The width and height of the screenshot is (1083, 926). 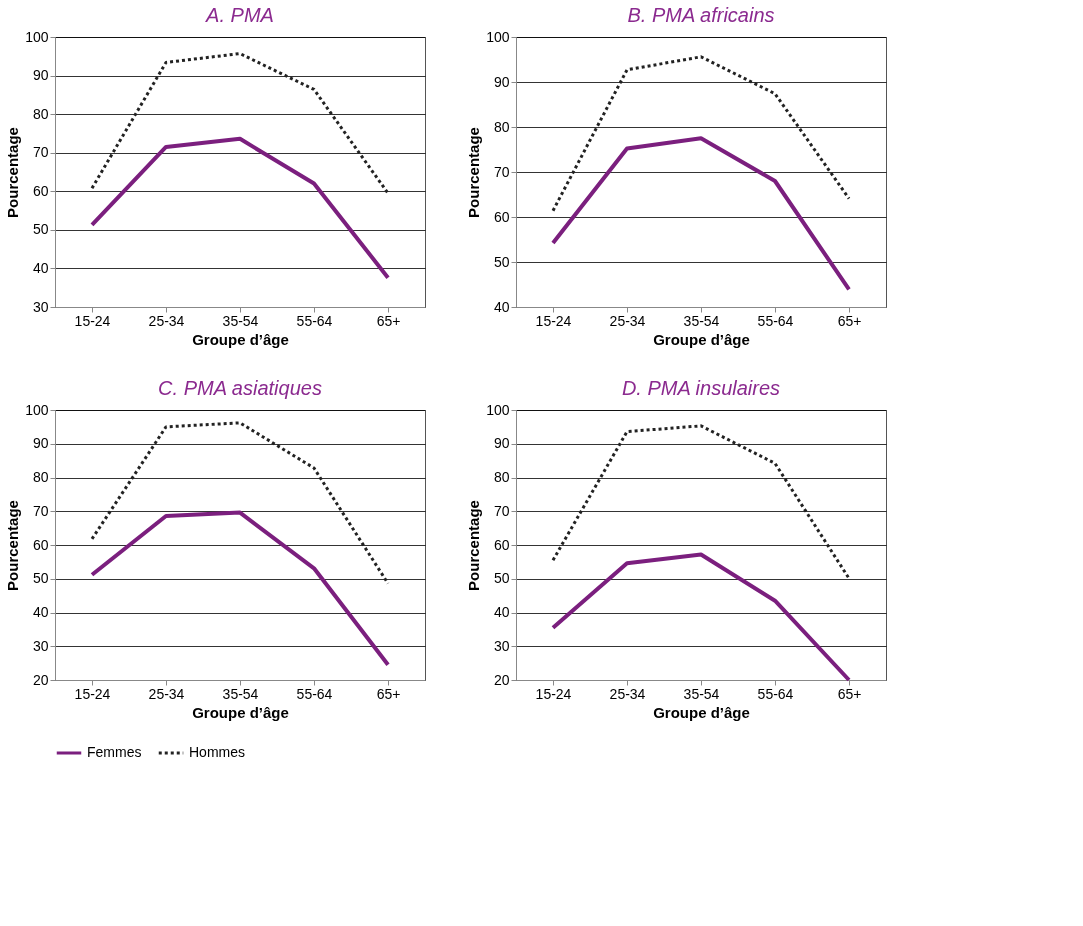 I want to click on chart-title: A. PMA, so click(x=239, y=15).